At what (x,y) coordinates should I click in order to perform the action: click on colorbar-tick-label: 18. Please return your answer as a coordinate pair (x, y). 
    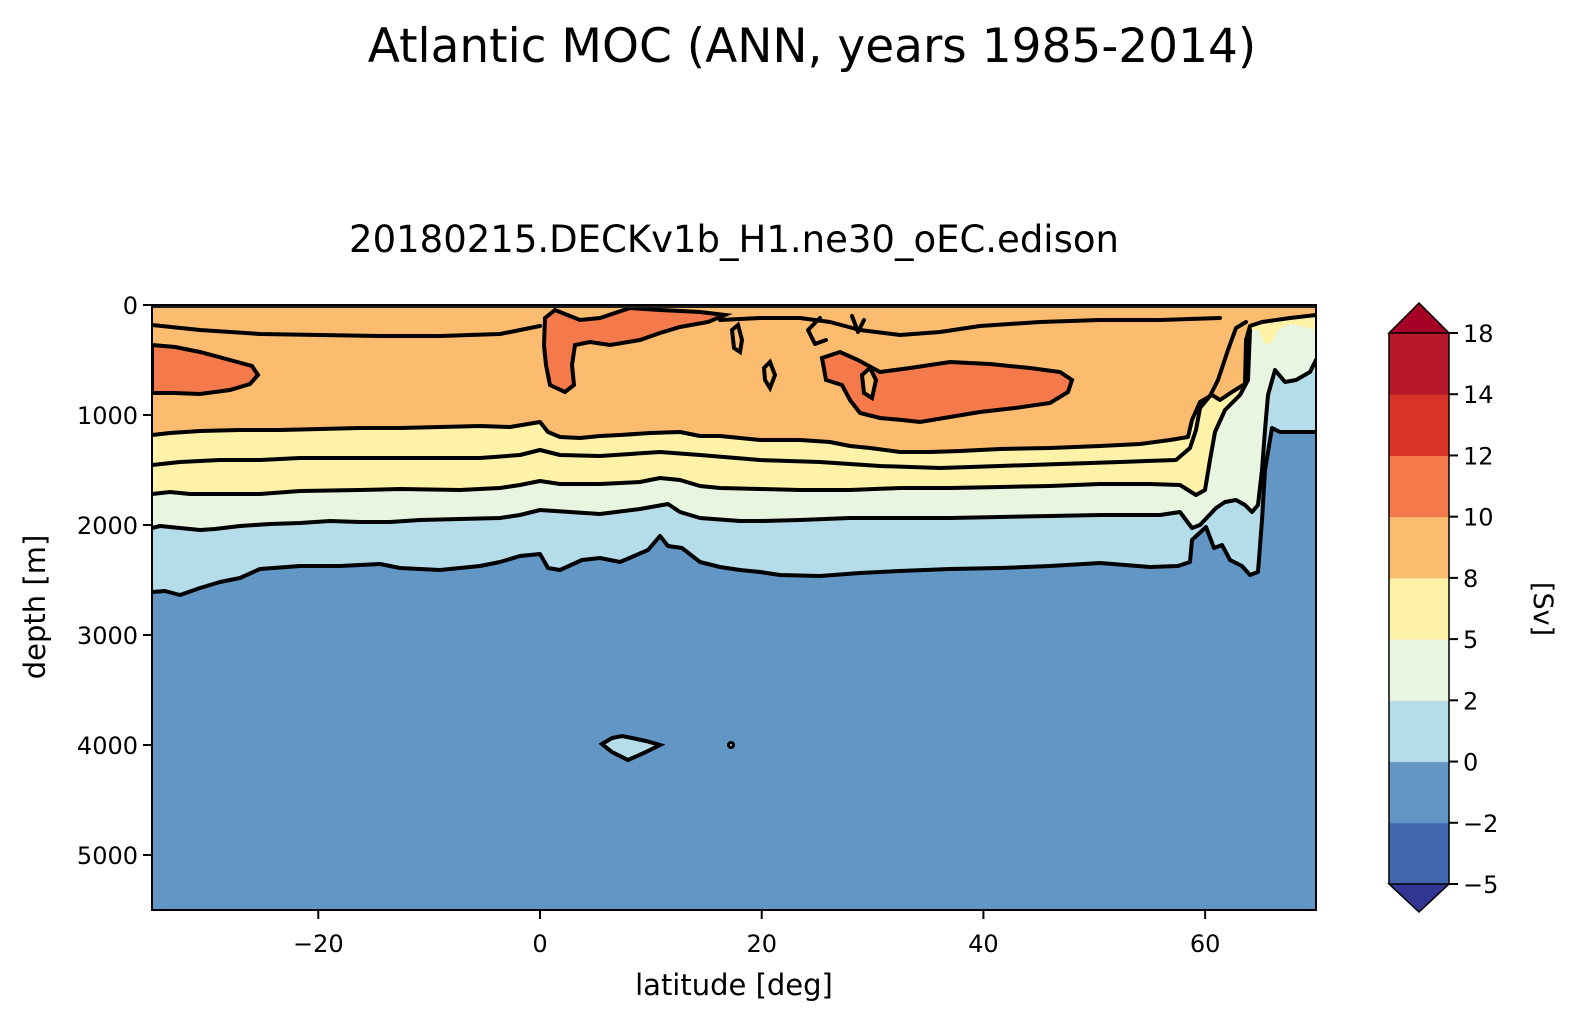
    Looking at the image, I should click on (1478, 334).